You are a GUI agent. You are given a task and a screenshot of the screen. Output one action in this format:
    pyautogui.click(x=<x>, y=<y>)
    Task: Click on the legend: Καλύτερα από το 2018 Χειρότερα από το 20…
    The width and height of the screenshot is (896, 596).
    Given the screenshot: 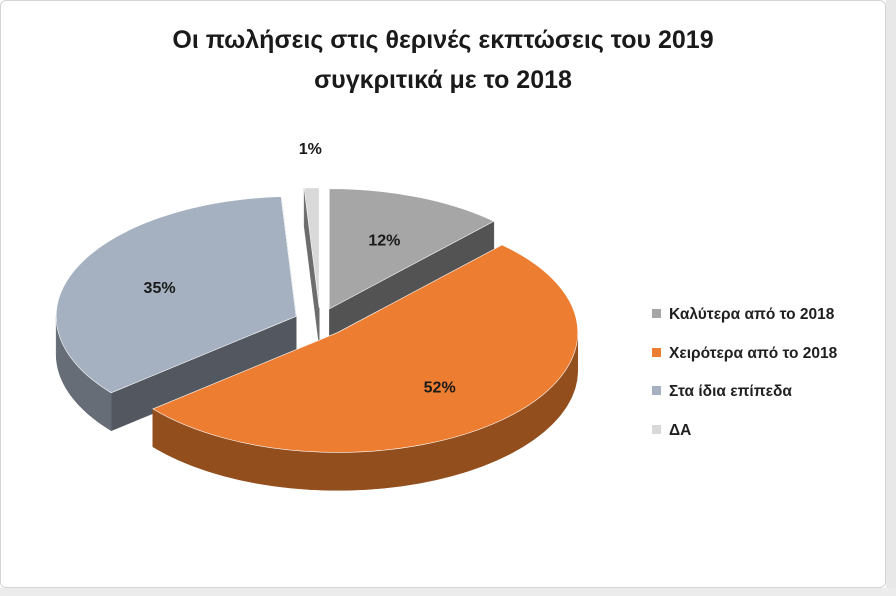 What is the action you would take?
    pyautogui.click(x=744, y=383)
    